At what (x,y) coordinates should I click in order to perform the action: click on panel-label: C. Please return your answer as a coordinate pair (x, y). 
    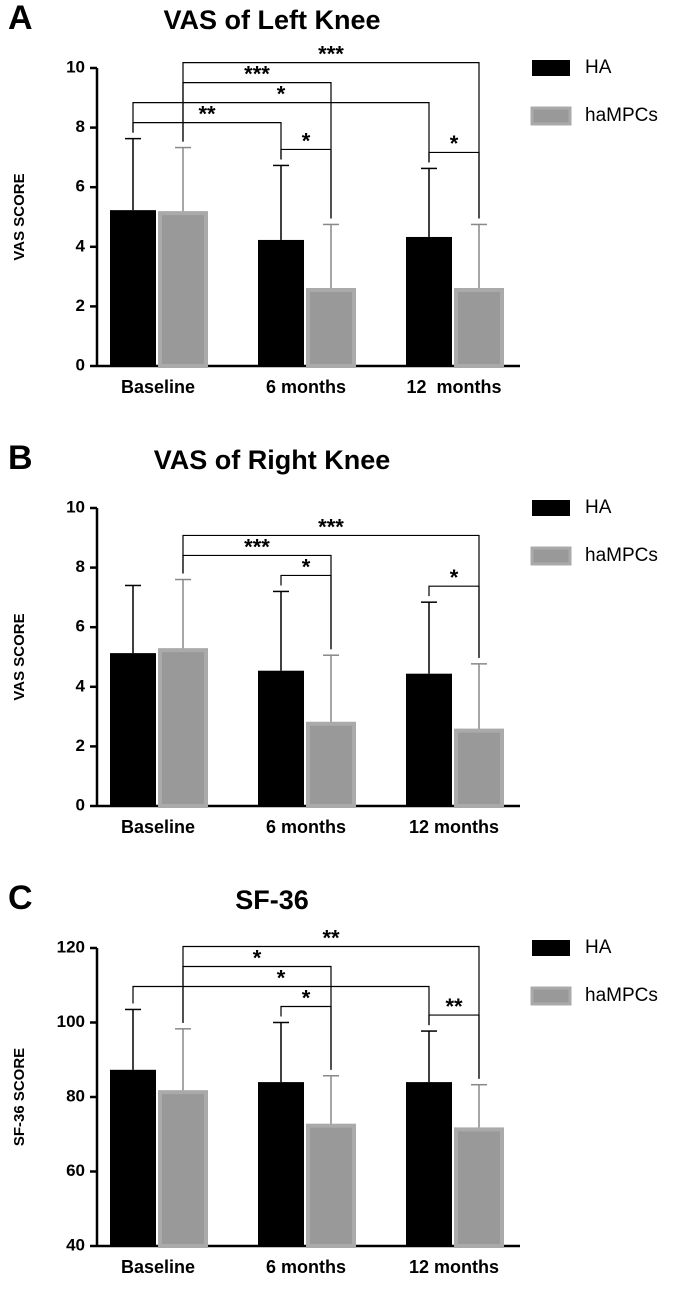
    Looking at the image, I should click on (20, 898).